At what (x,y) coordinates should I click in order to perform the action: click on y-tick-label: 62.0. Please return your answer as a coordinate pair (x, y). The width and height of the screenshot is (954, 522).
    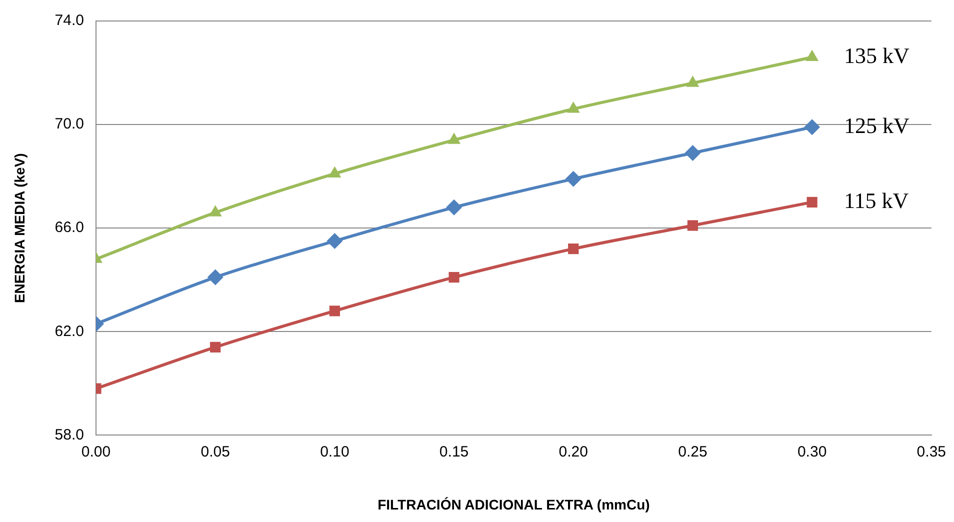
    Looking at the image, I should click on (69, 331).